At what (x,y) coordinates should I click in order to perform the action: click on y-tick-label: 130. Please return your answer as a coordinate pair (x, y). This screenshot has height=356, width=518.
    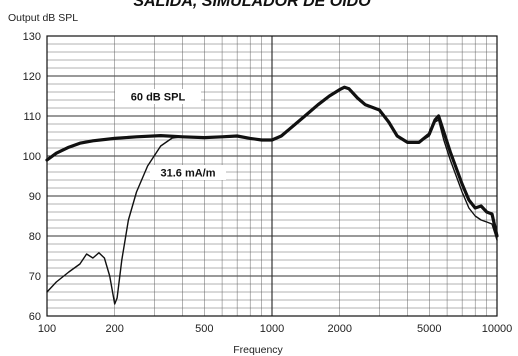
    Looking at the image, I should click on (32, 37).